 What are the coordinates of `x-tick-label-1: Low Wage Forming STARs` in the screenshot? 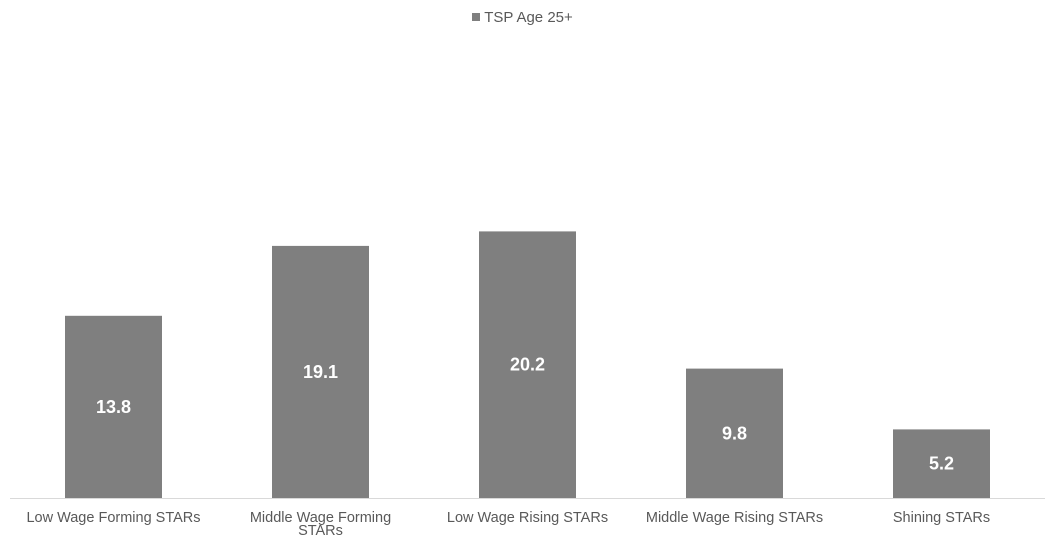 It's located at (113, 518).